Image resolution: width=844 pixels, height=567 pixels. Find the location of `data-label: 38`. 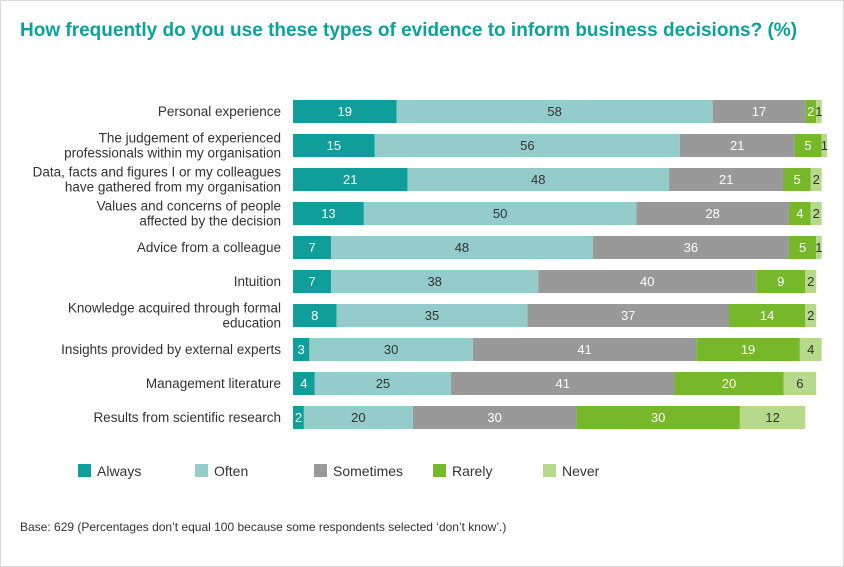

data-label: 38 is located at coordinates (434, 281).